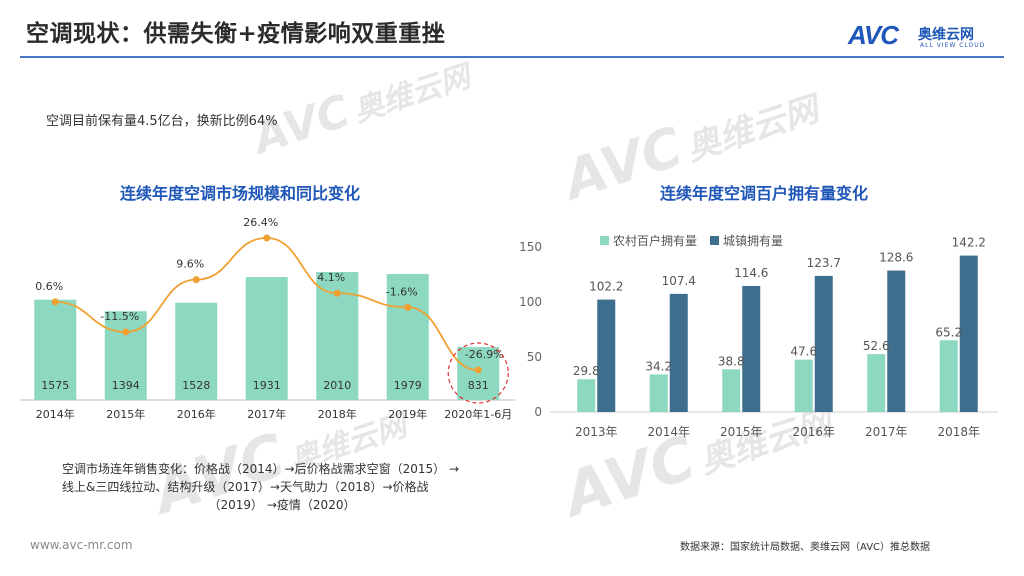 The height and width of the screenshot is (576, 1024). Describe the element at coordinates (948, 332) in the screenshot. I see `rural-value-label: 65.2` at that location.